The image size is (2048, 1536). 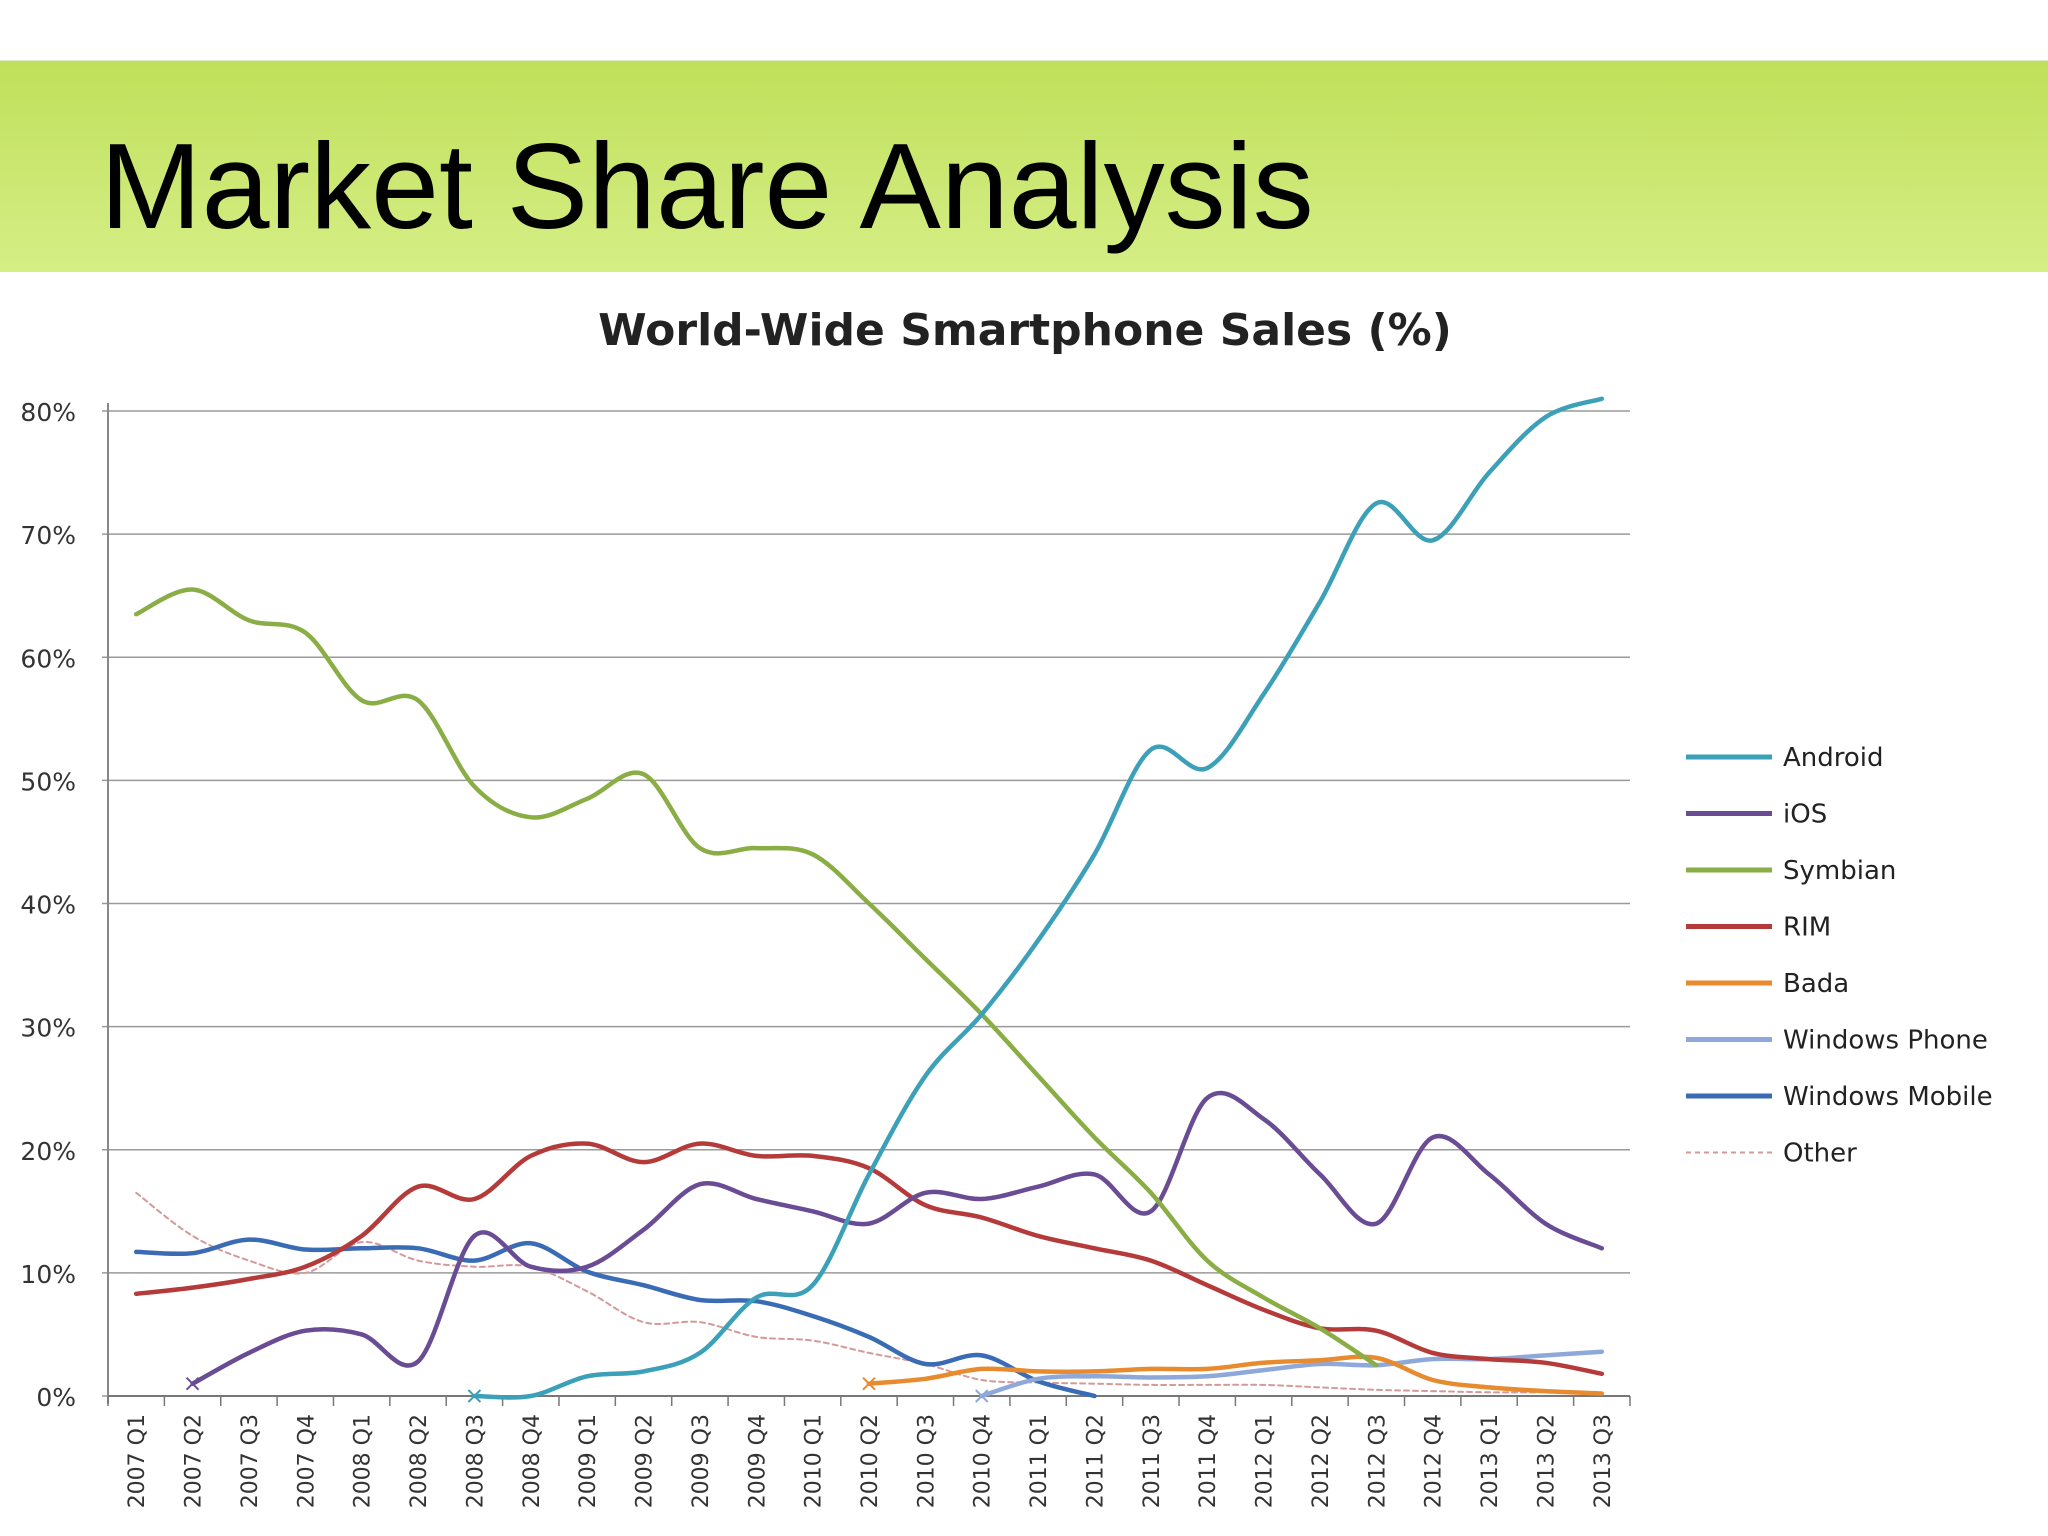 What do you see at coordinates (1546, 1461) in the screenshot?
I see `x-tick-label: 2013 Q2` at bounding box center [1546, 1461].